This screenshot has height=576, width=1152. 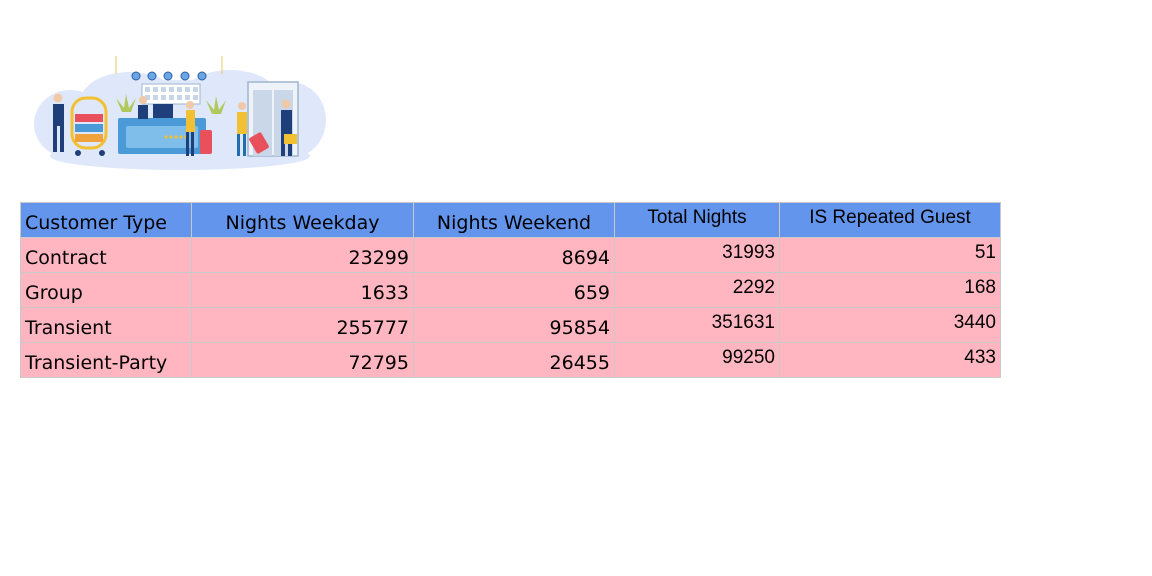 I want to click on cell-total-nights: 351631, so click(x=697, y=325).